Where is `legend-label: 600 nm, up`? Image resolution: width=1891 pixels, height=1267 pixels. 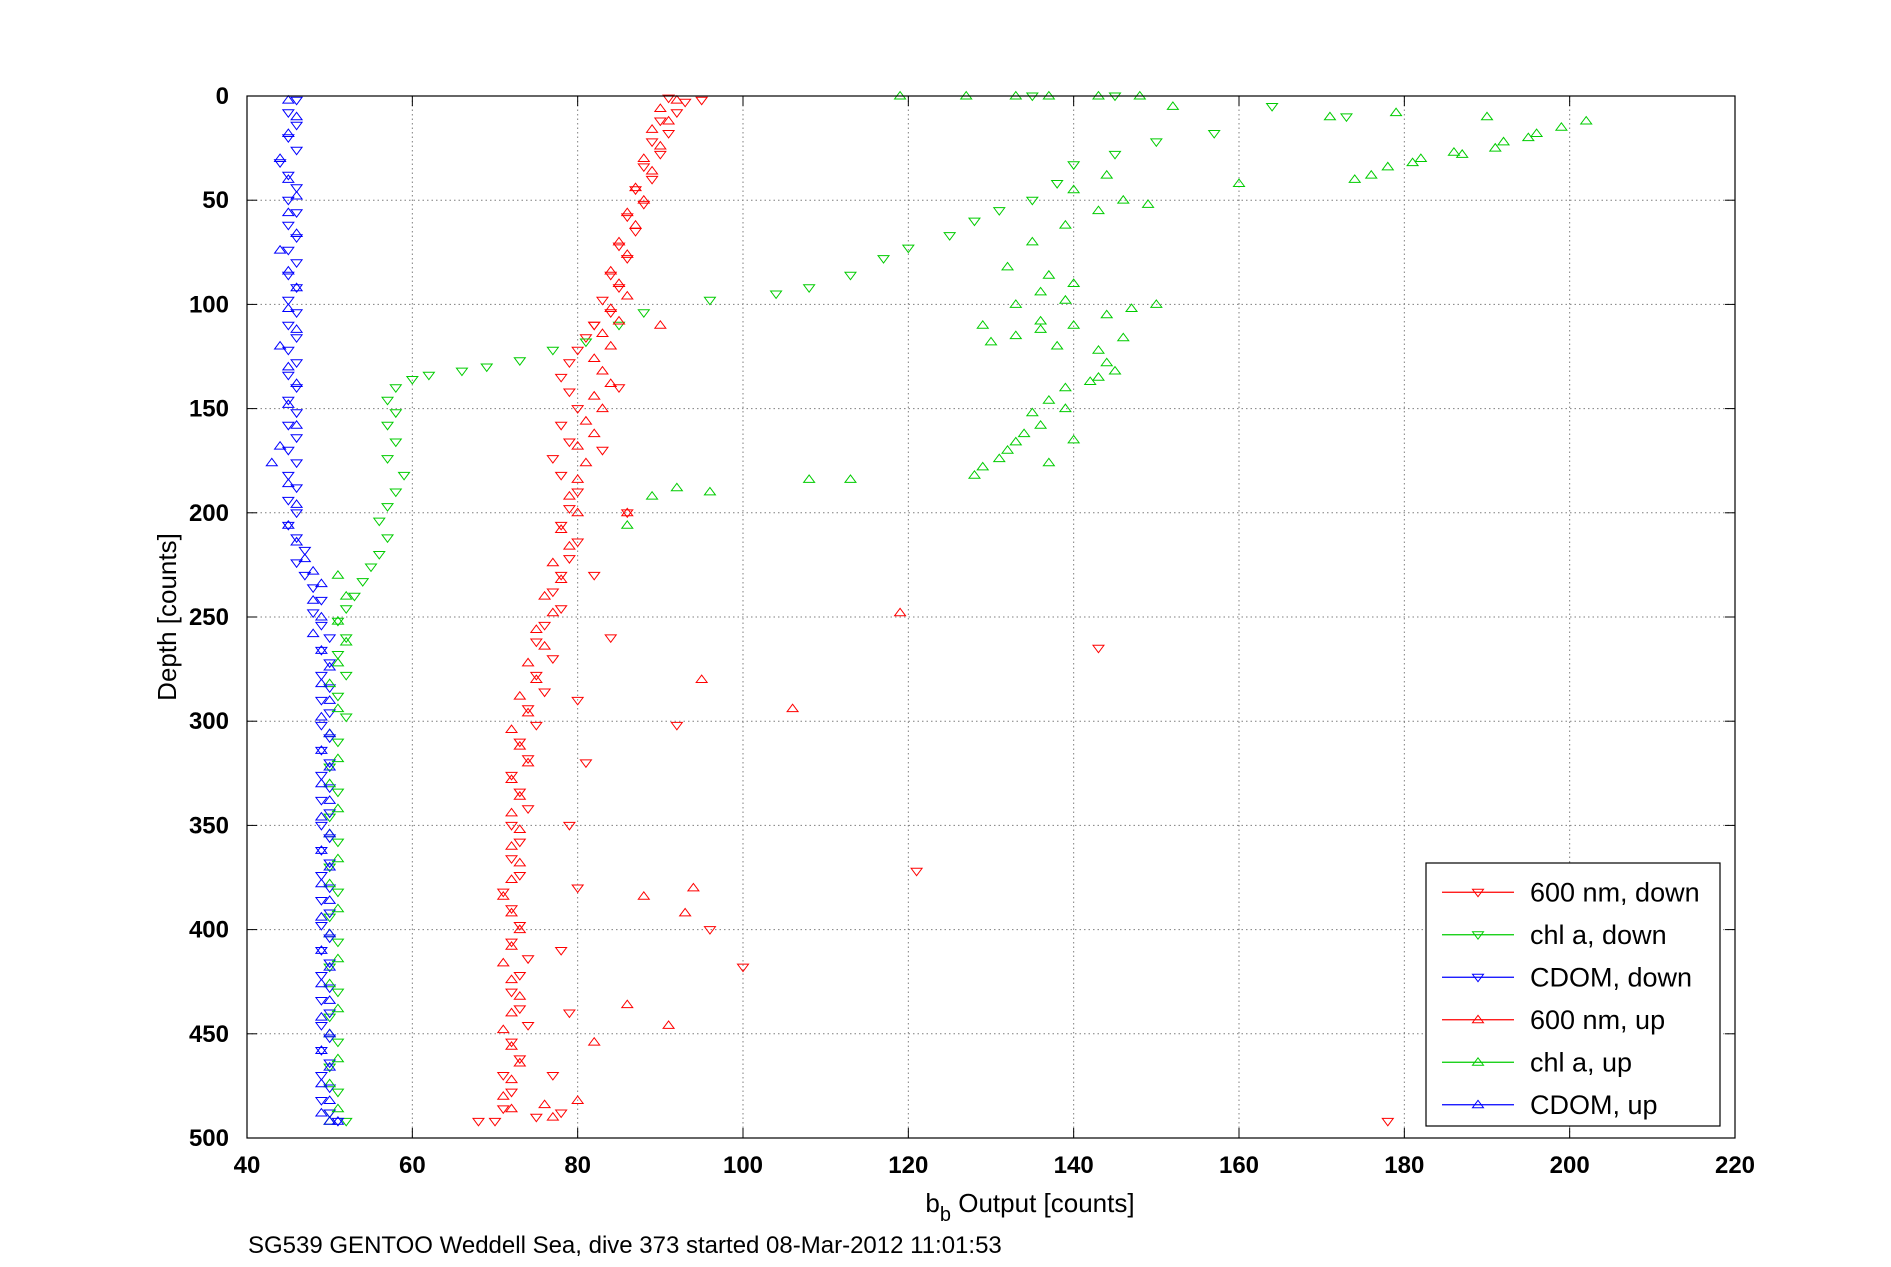 legend-label: 600 nm, up is located at coordinates (1597, 1020).